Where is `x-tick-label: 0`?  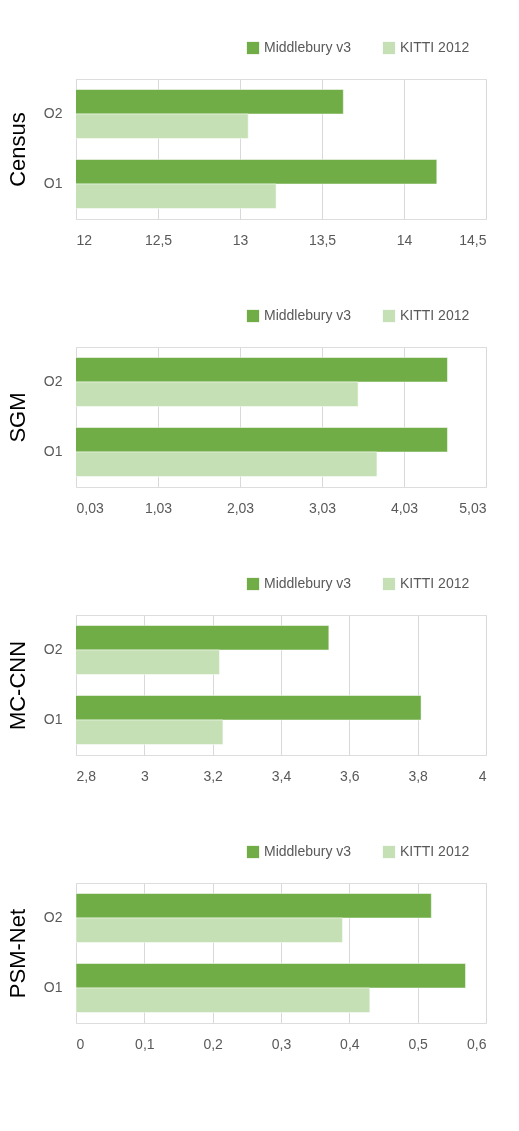
x-tick-label: 0 is located at coordinates (80, 1043).